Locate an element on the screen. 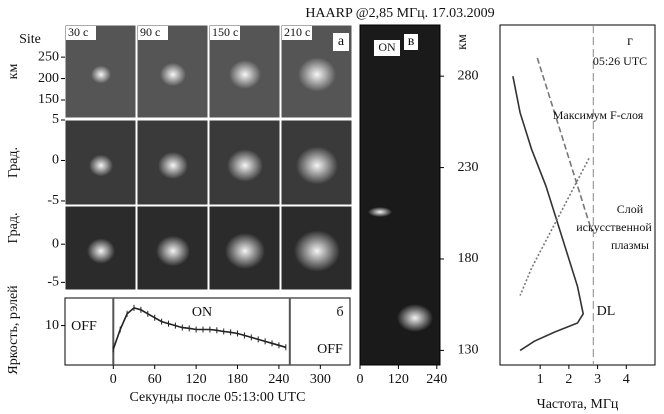  x-axis-label: Частота, МГц is located at coordinates (578, 404).